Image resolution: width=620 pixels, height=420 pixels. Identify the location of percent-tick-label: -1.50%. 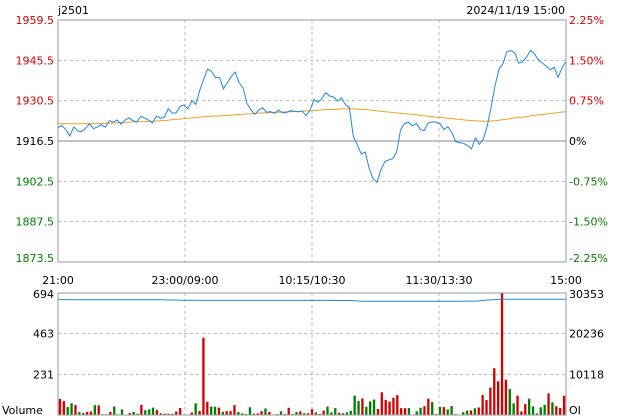
(588, 222).